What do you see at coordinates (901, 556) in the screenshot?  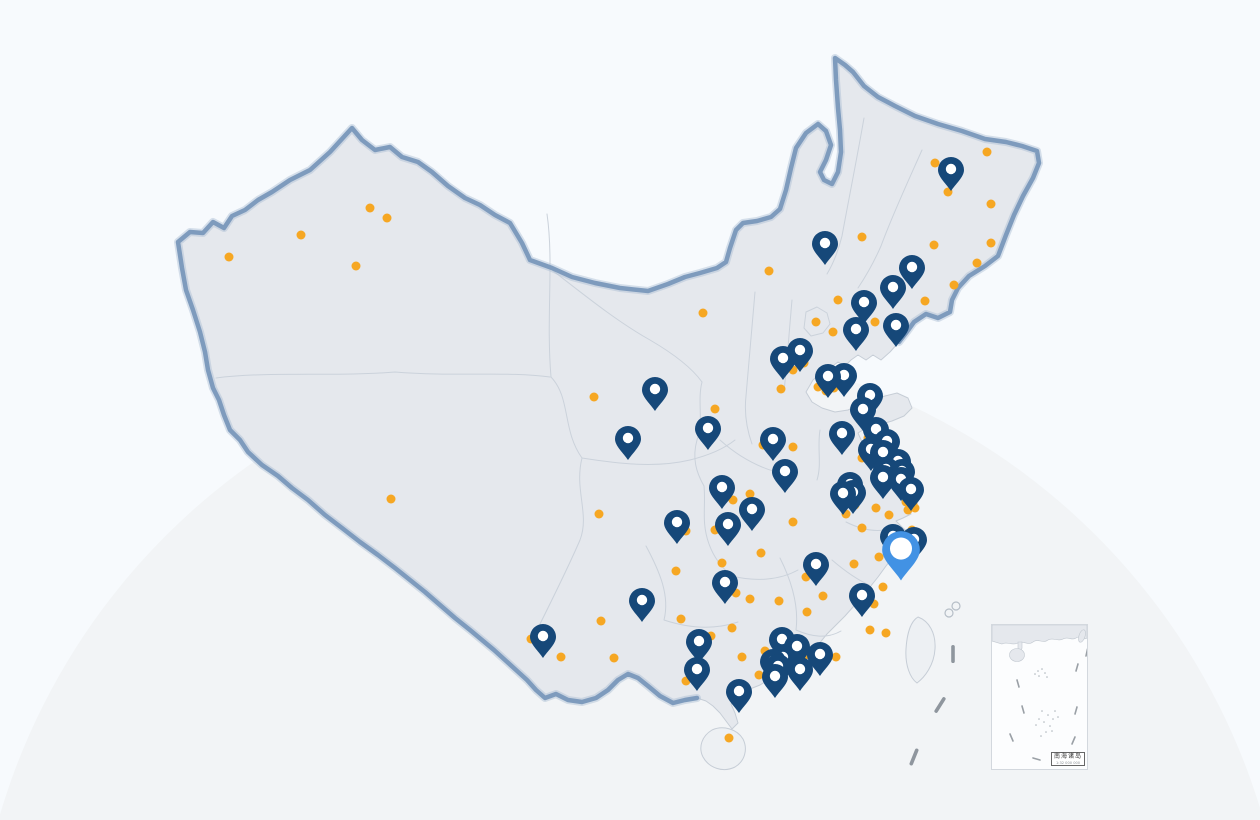 I see `highlighted-location-pin` at bounding box center [901, 556].